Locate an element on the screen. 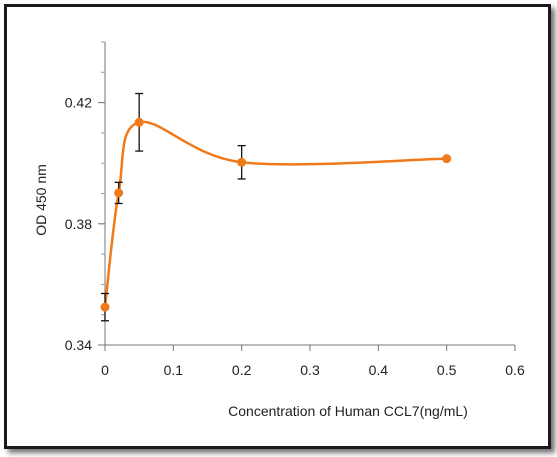 The height and width of the screenshot is (457, 557). x-tick-label: 0 is located at coordinates (105, 370).